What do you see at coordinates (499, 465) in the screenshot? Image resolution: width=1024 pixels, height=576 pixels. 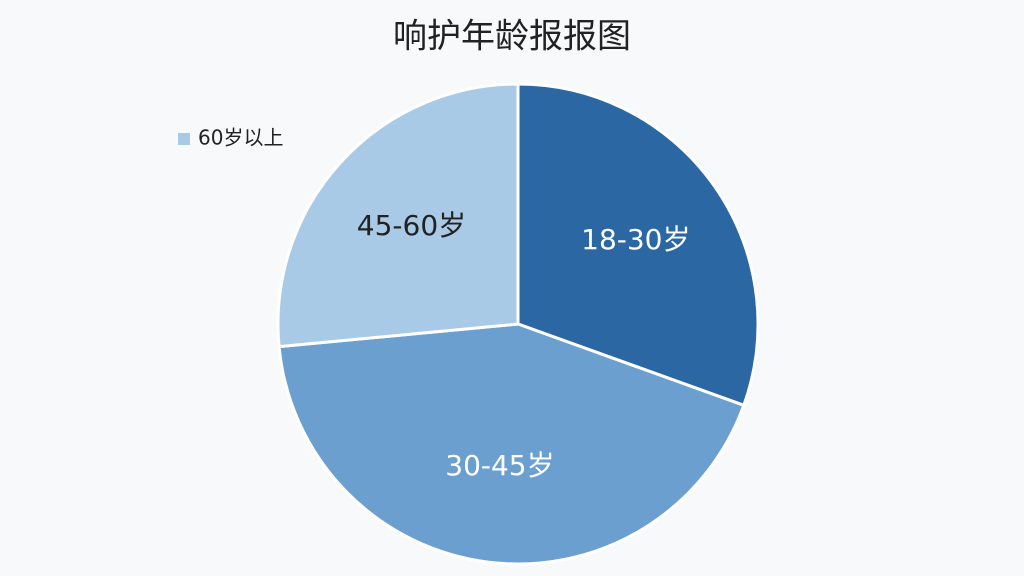 I see `slice-label: 30-45岁` at bounding box center [499, 465].